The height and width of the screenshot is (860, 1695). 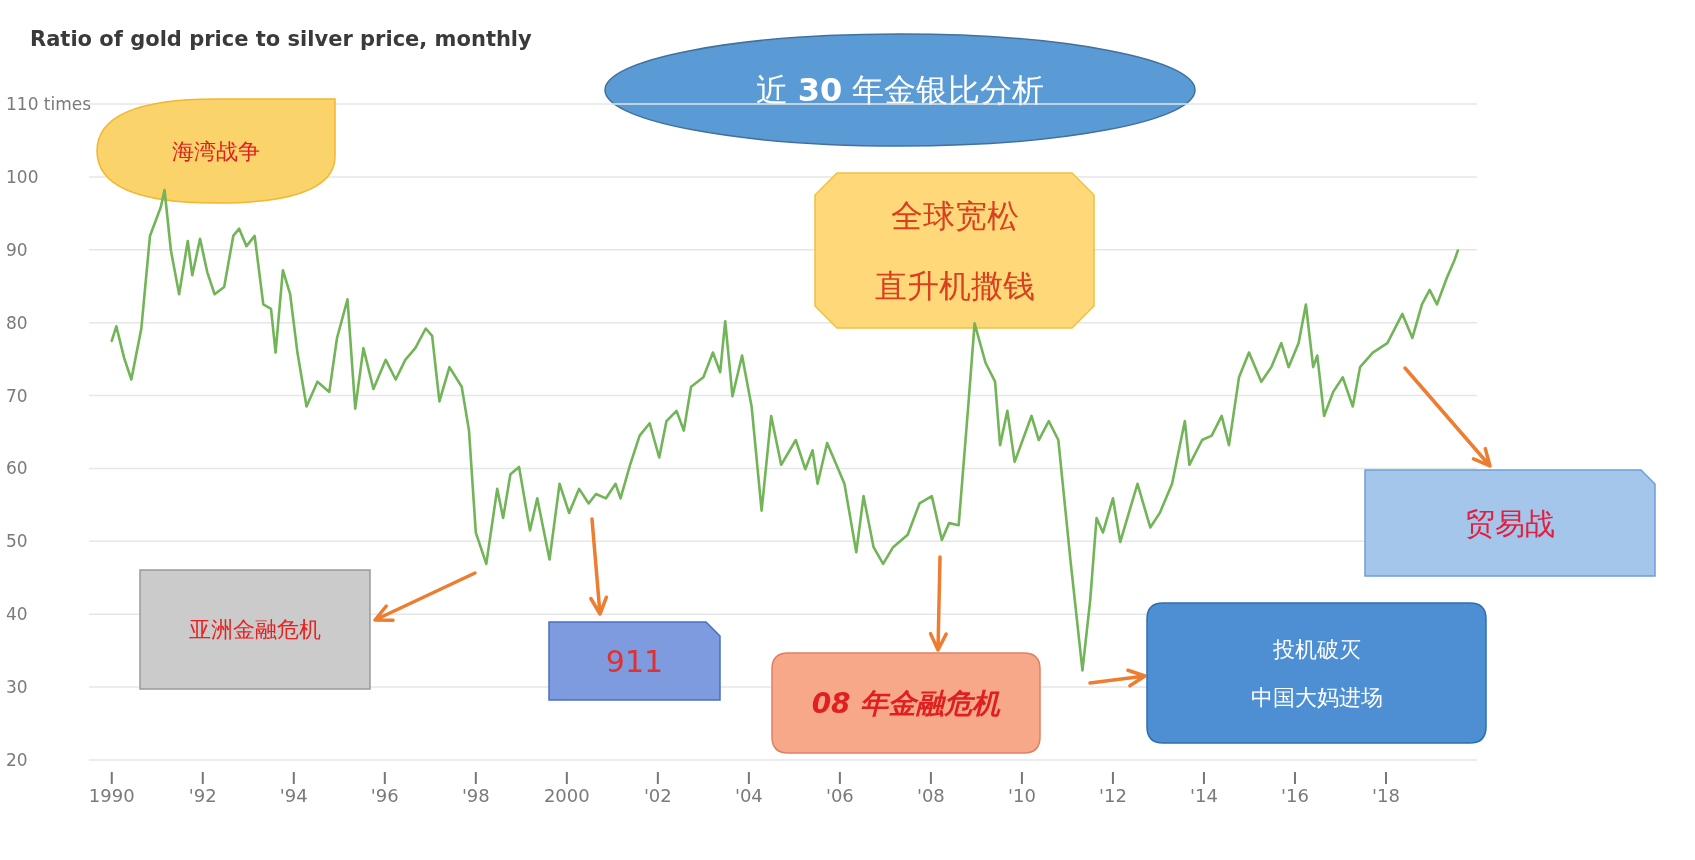 I want to click on annotation: 亚洲金融危机, so click(x=255, y=630).